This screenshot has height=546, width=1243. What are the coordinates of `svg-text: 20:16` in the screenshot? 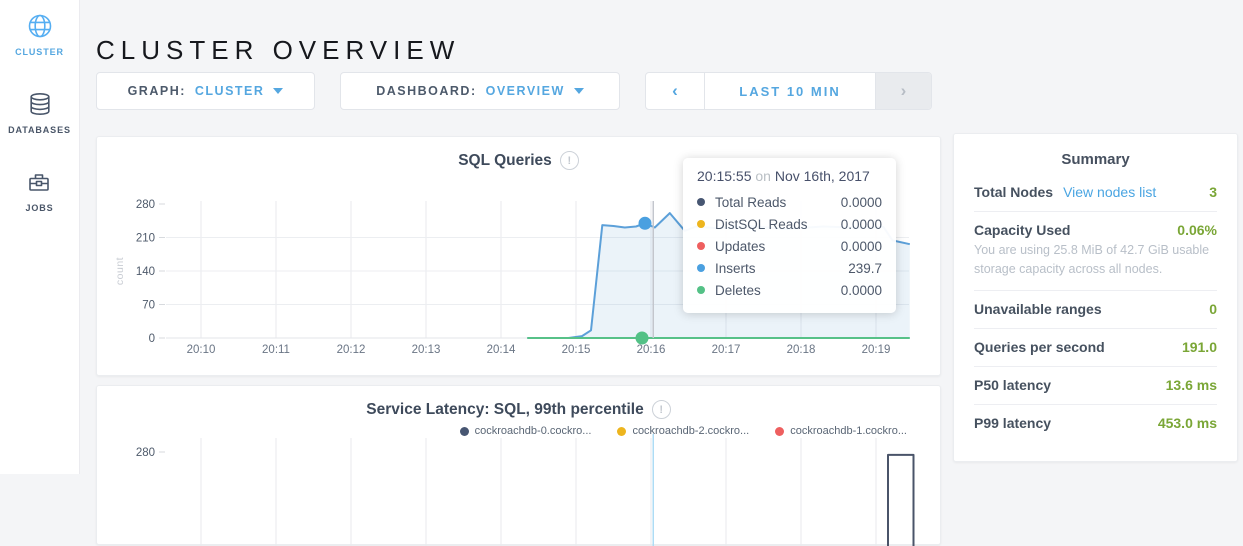 It's located at (651, 350).